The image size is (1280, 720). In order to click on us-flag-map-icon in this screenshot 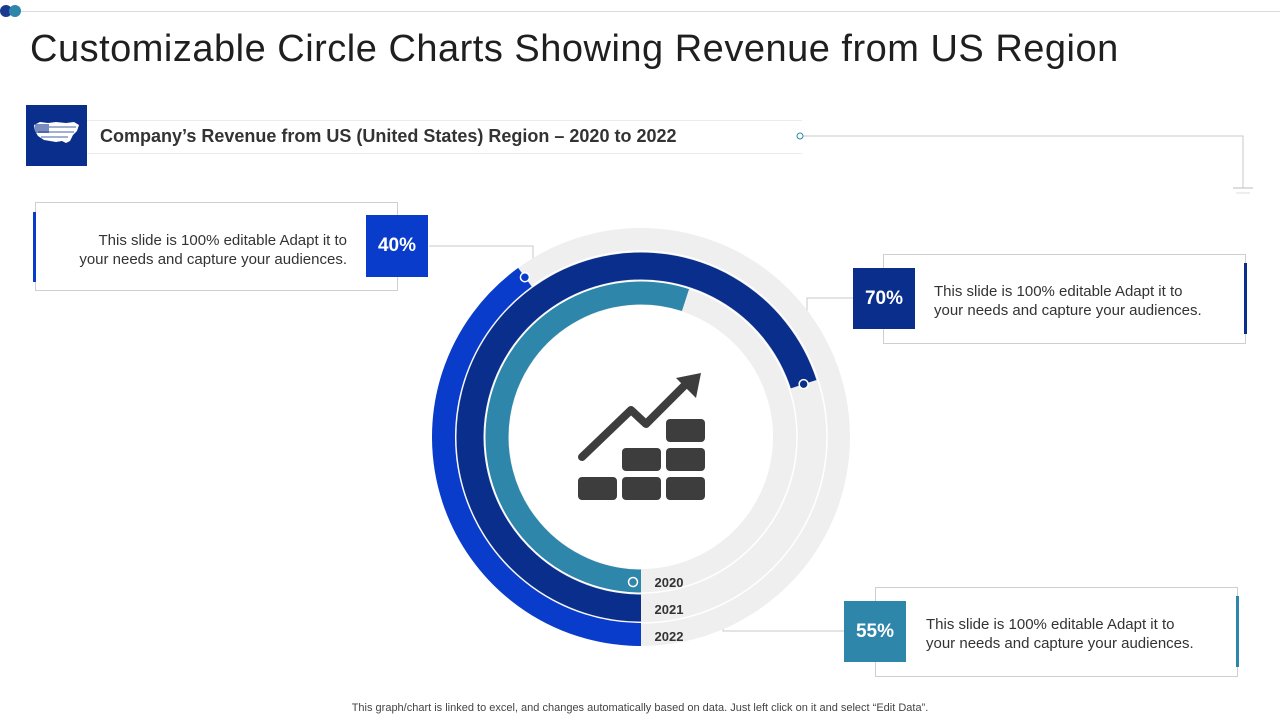, I will do `click(56, 132)`.